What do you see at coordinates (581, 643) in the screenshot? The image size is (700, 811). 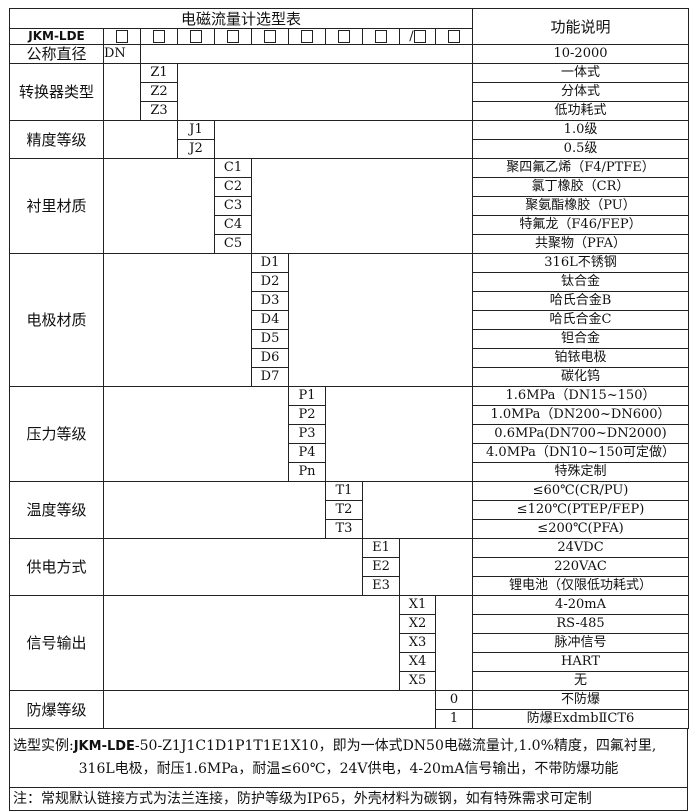 I see `option-function: 脉冲信号` at bounding box center [581, 643].